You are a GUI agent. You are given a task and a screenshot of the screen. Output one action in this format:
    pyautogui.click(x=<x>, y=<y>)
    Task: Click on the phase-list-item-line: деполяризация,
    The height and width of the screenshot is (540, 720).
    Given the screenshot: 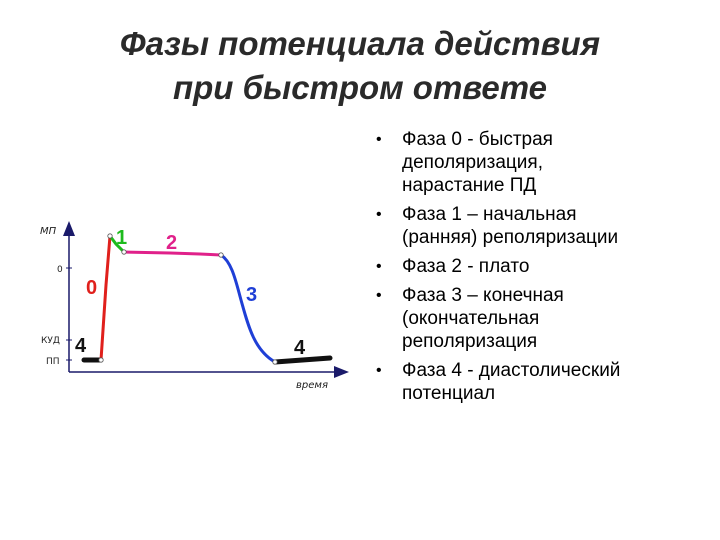 What is the action you would take?
    pyautogui.click(x=472, y=162)
    